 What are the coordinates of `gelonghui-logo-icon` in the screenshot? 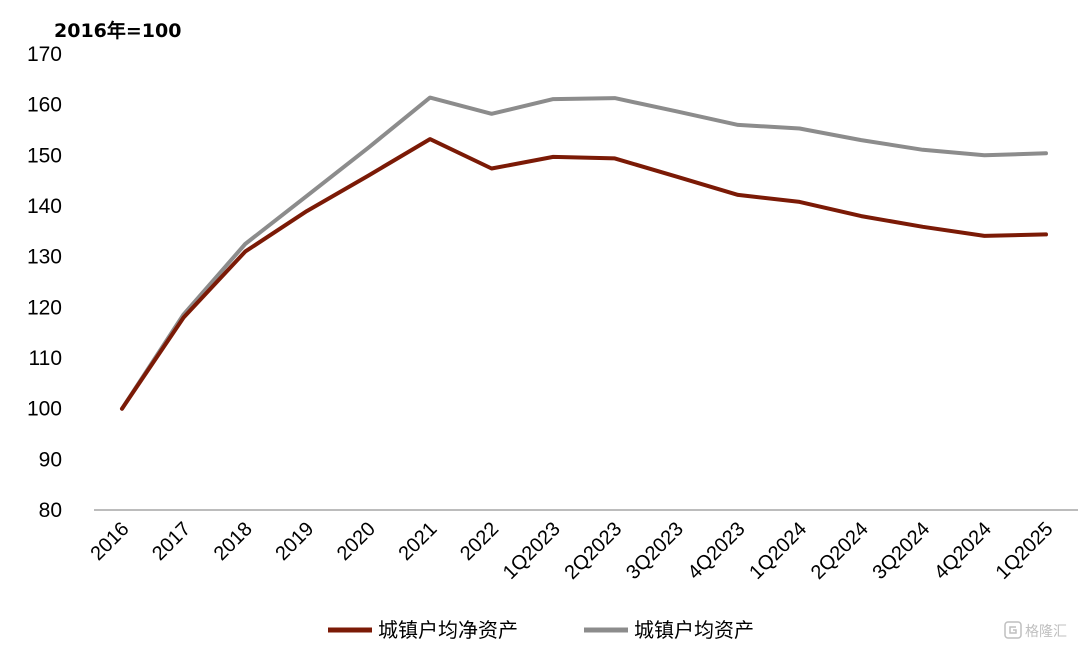 It's located at (1013, 630).